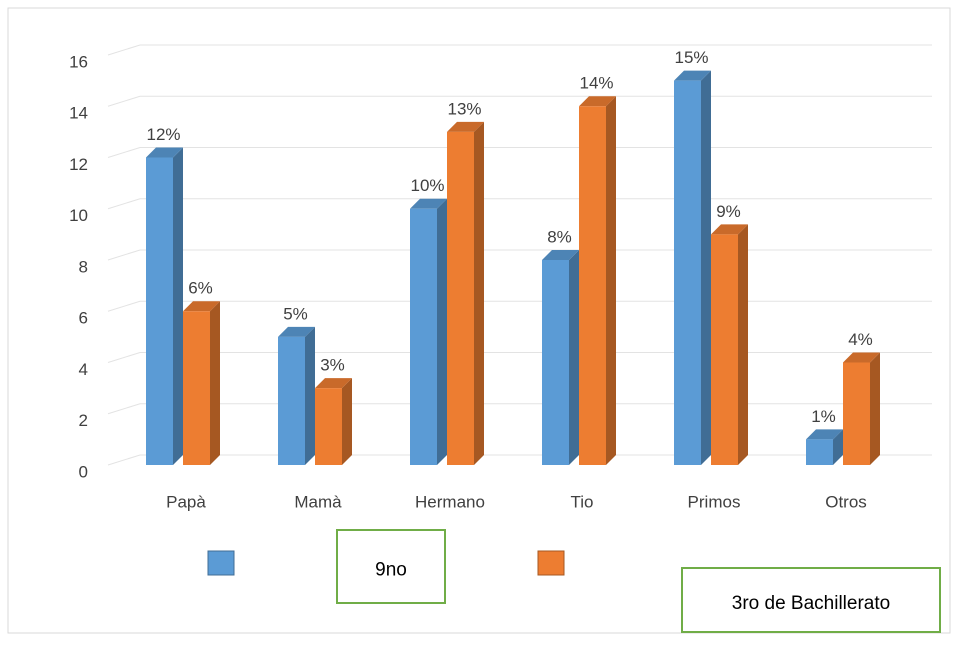  What do you see at coordinates (596, 83) in the screenshot?
I see `data-label: 14%` at bounding box center [596, 83].